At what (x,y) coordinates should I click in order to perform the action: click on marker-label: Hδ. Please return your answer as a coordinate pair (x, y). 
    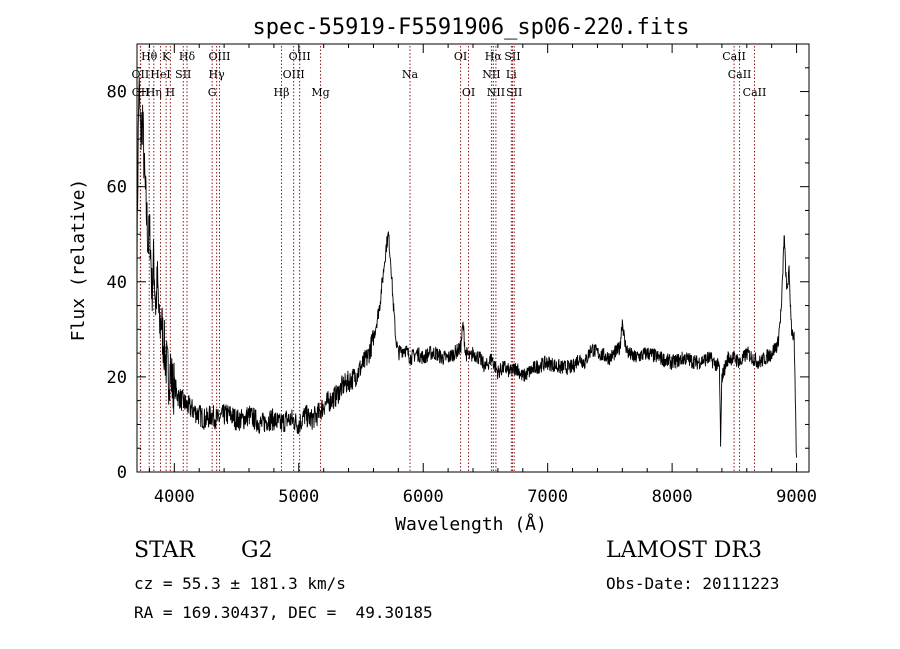
    Looking at the image, I should click on (187, 56).